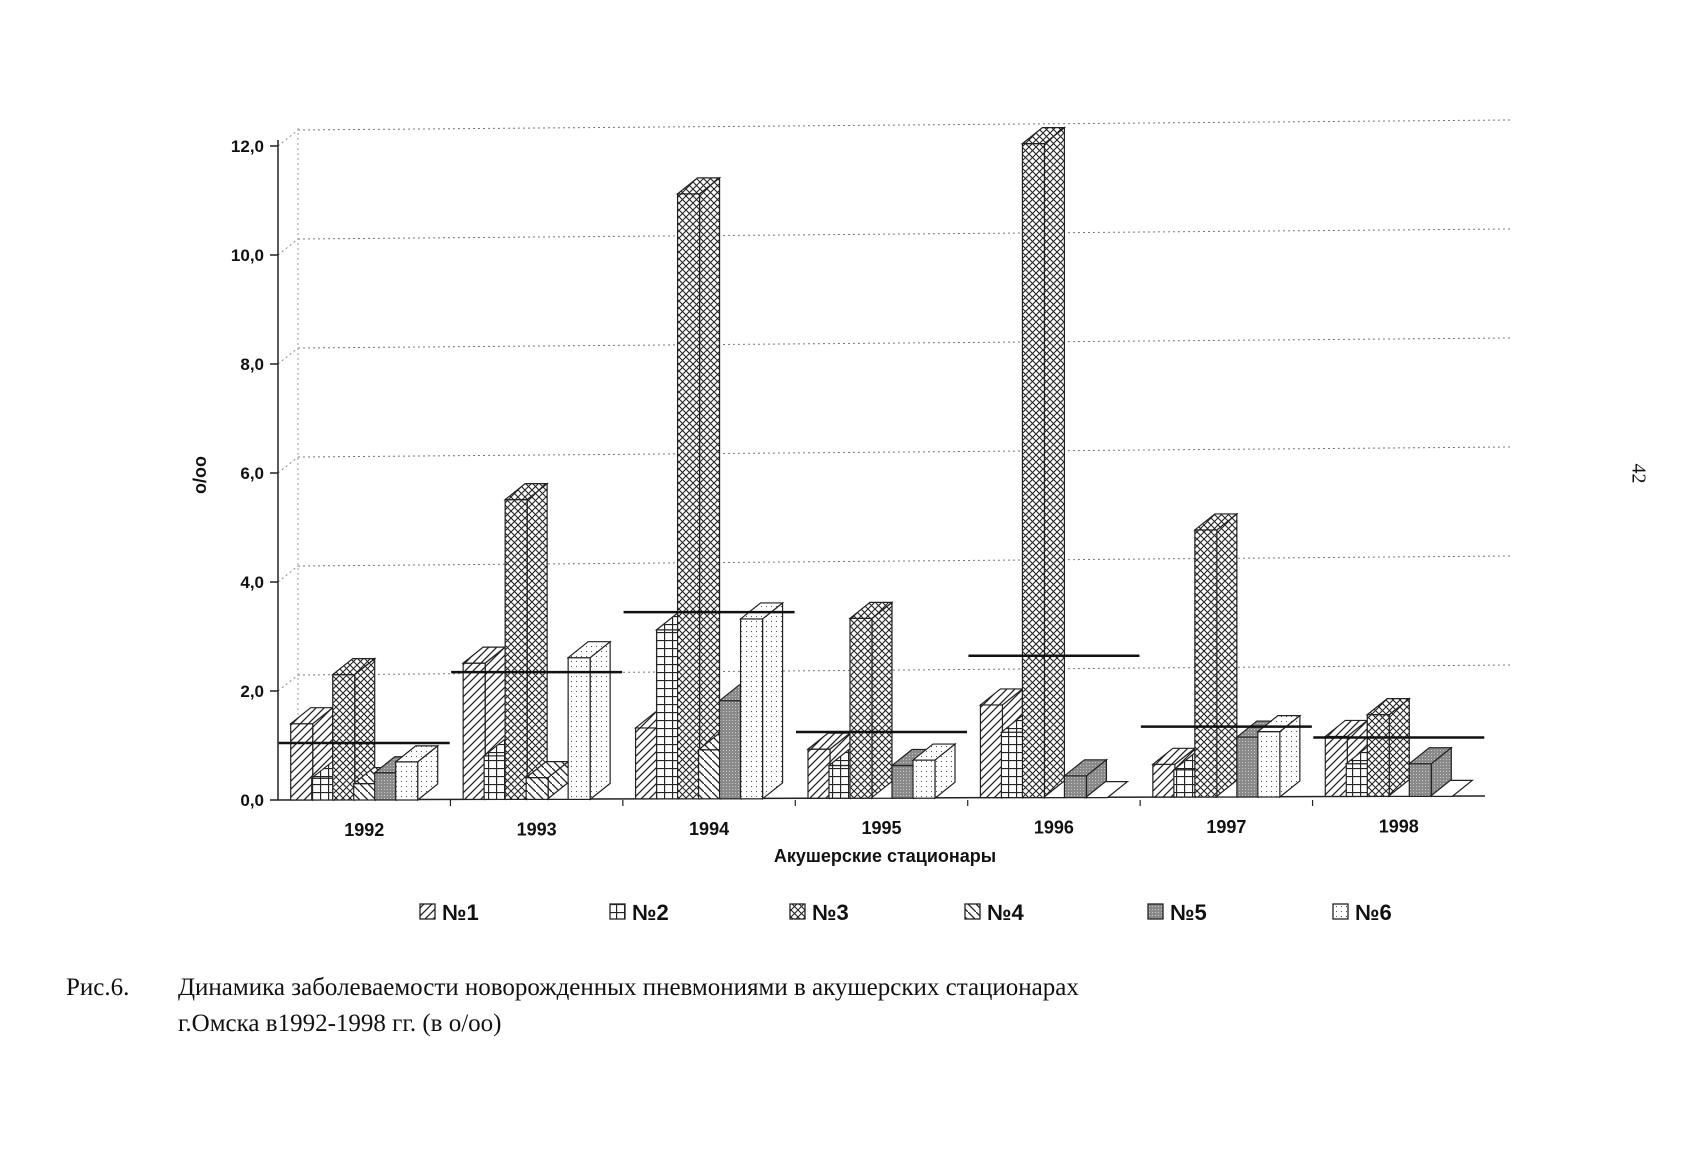 Image resolution: width=1686 pixels, height=1161 pixels. I want to click on legend-label: №1, so click(460, 912).